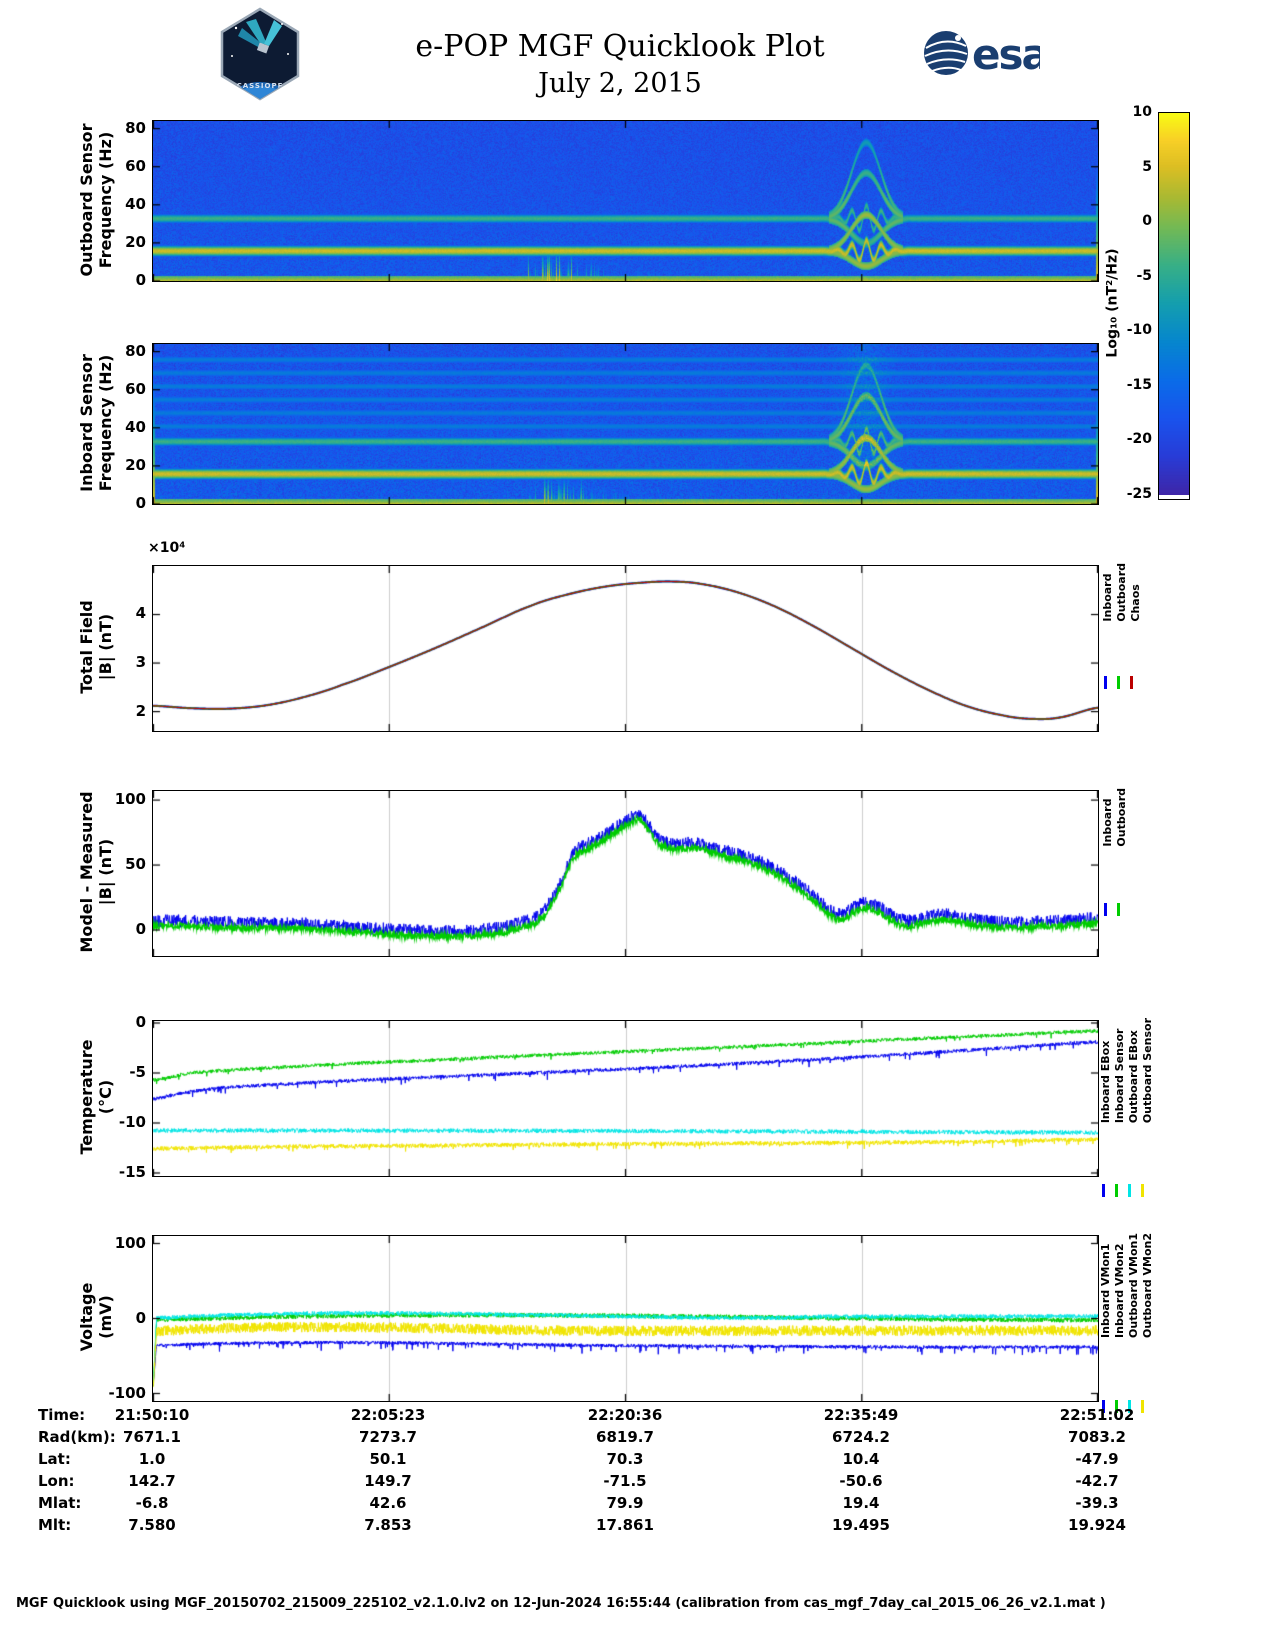 The width and height of the screenshot is (1275, 1650). Describe the element at coordinates (55, 1525) in the screenshot. I see `axis-row-label: Mlt:` at that location.